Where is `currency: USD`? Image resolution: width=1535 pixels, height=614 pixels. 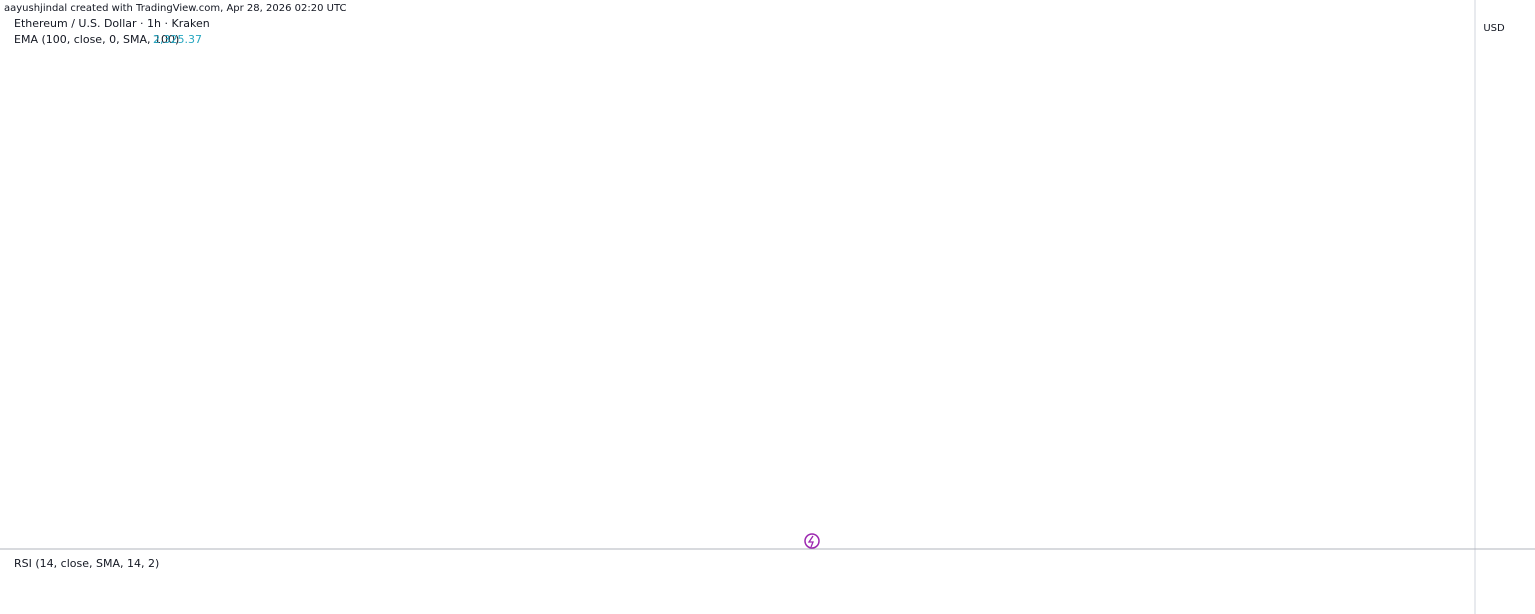
currency: USD is located at coordinates (1494, 28).